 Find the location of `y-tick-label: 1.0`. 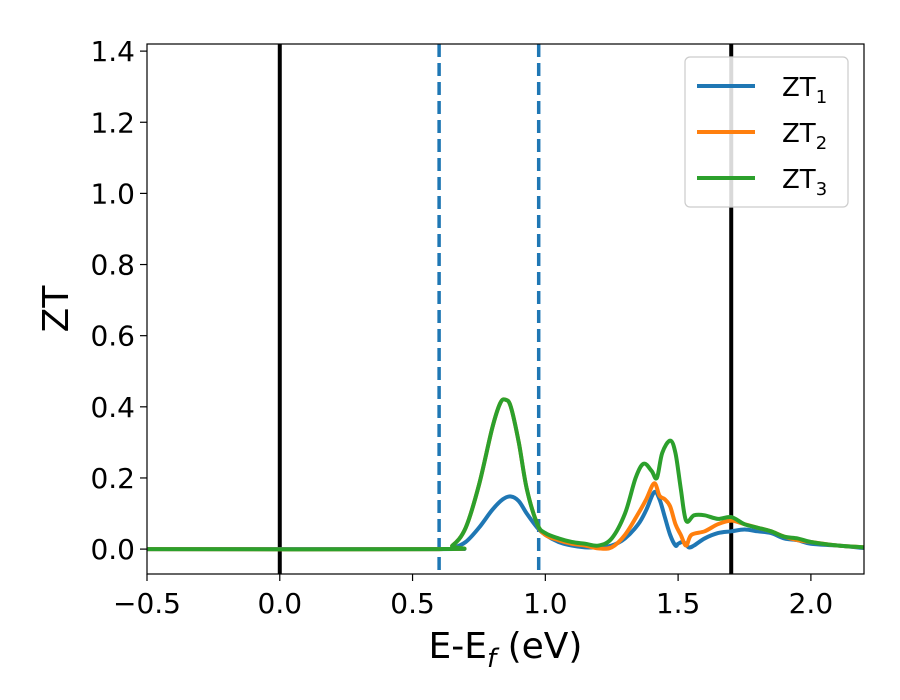

y-tick-label: 1.0 is located at coordinates (112, 193).